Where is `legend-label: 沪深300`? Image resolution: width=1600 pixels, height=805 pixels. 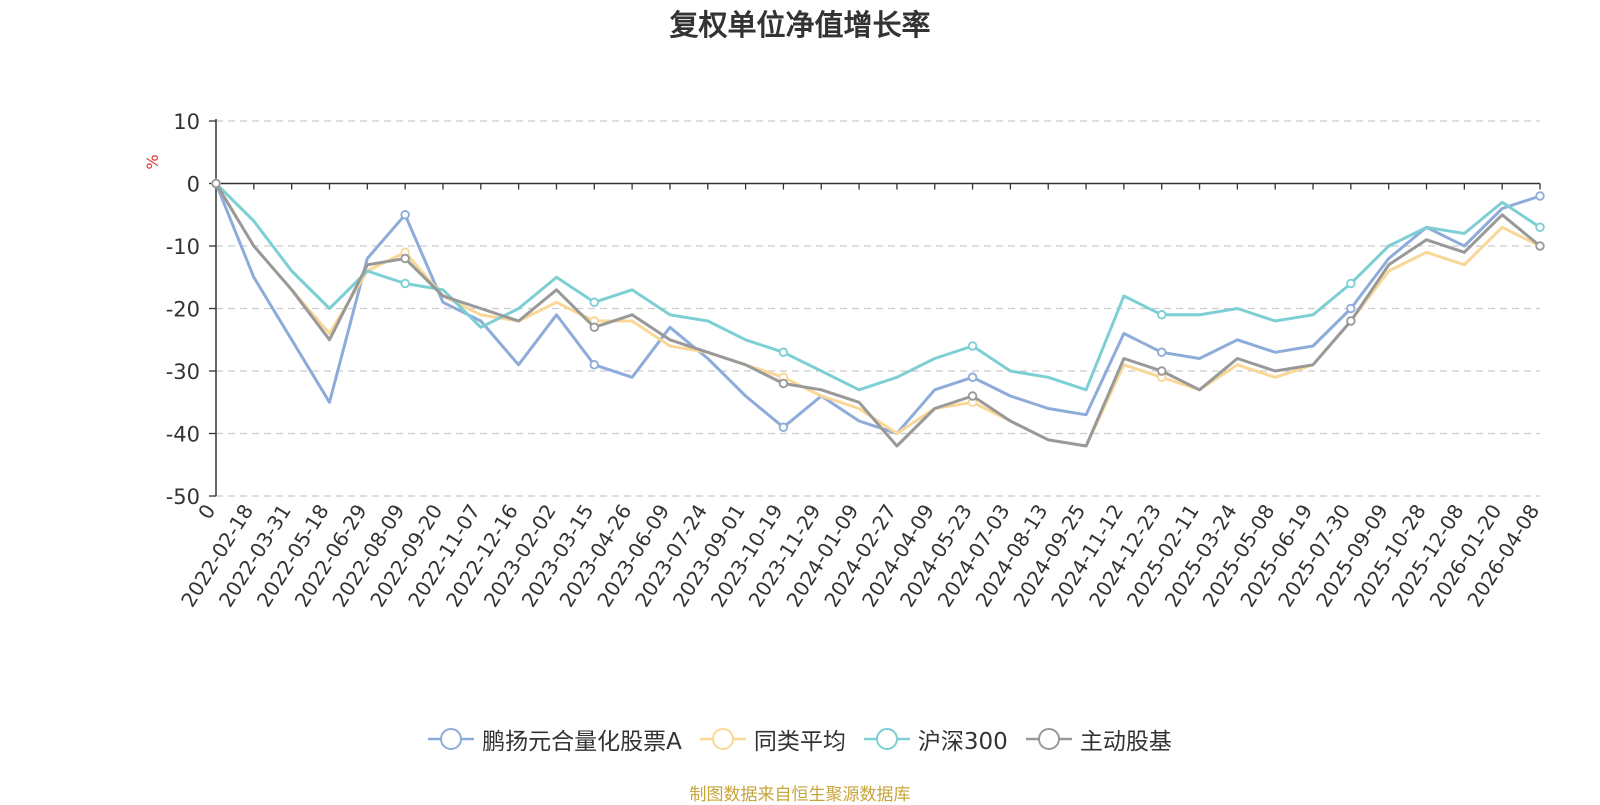
legend-label: 沪深300 is located at coordinates (962, 742).